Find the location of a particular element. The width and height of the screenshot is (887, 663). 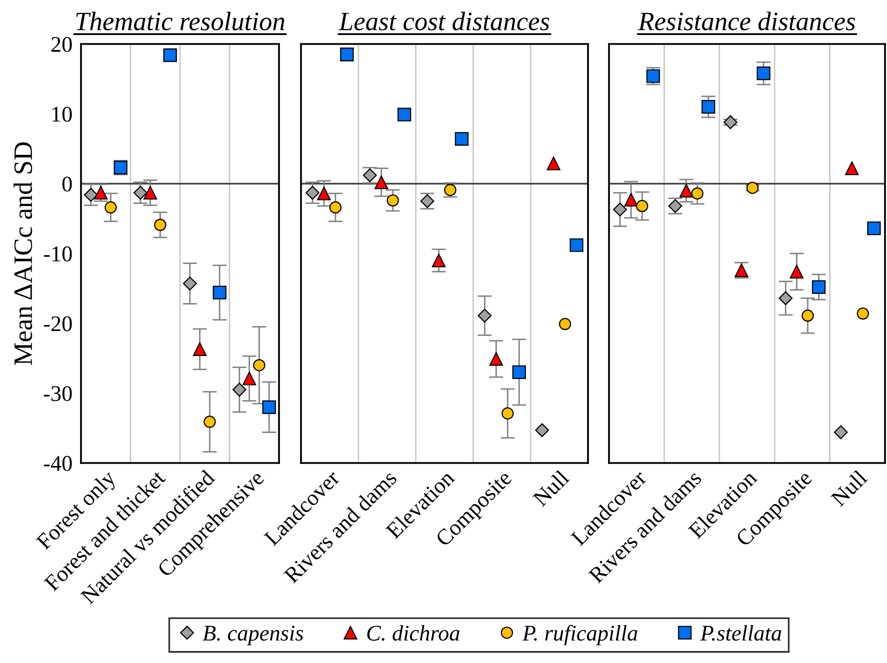

chart-title: Least cost distances is located at coordinates (444, 21).